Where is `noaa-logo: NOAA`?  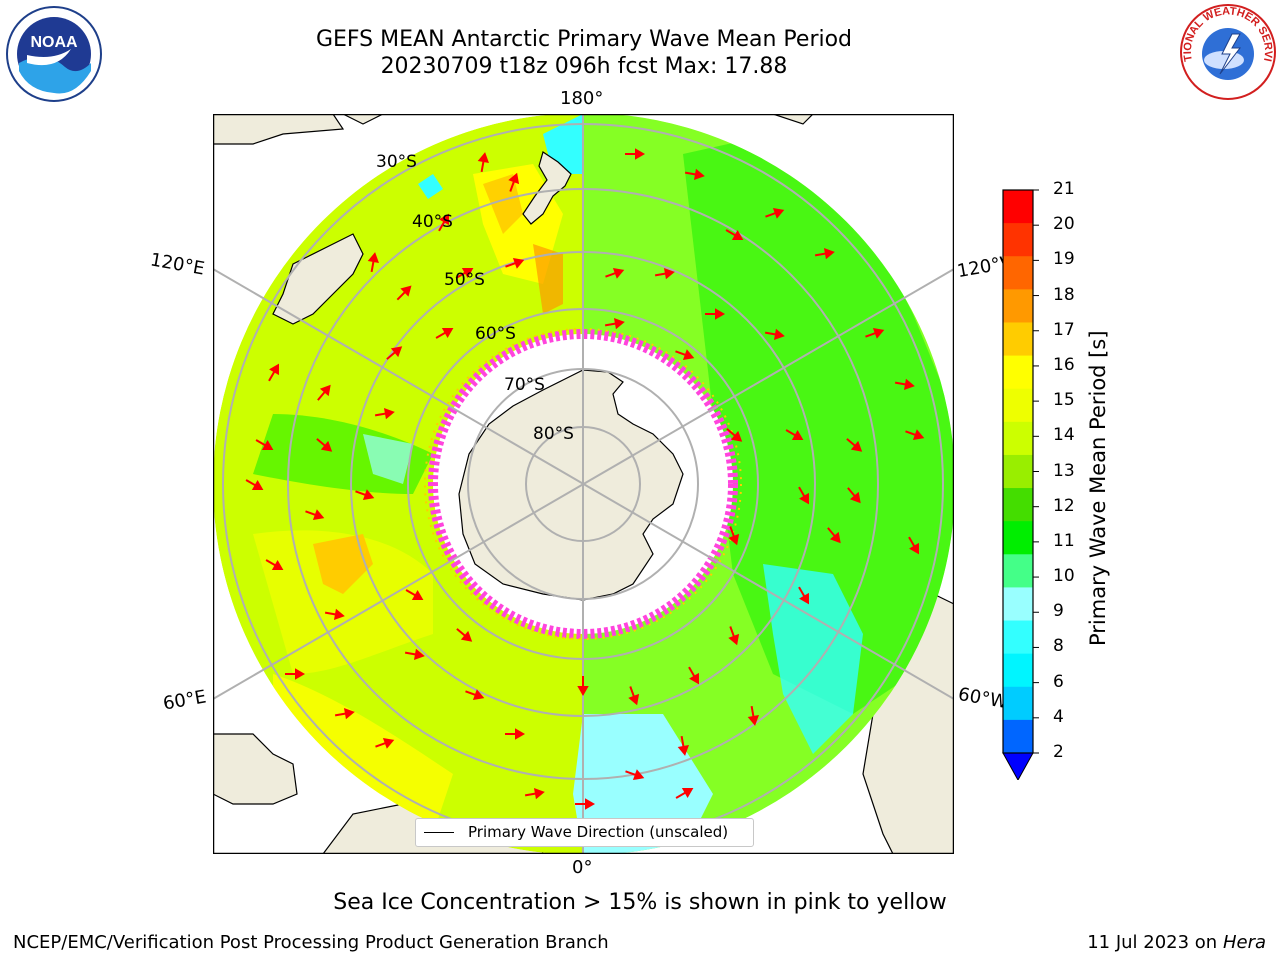
noaa-logo: NOAA is located at coordinates (54, 54).